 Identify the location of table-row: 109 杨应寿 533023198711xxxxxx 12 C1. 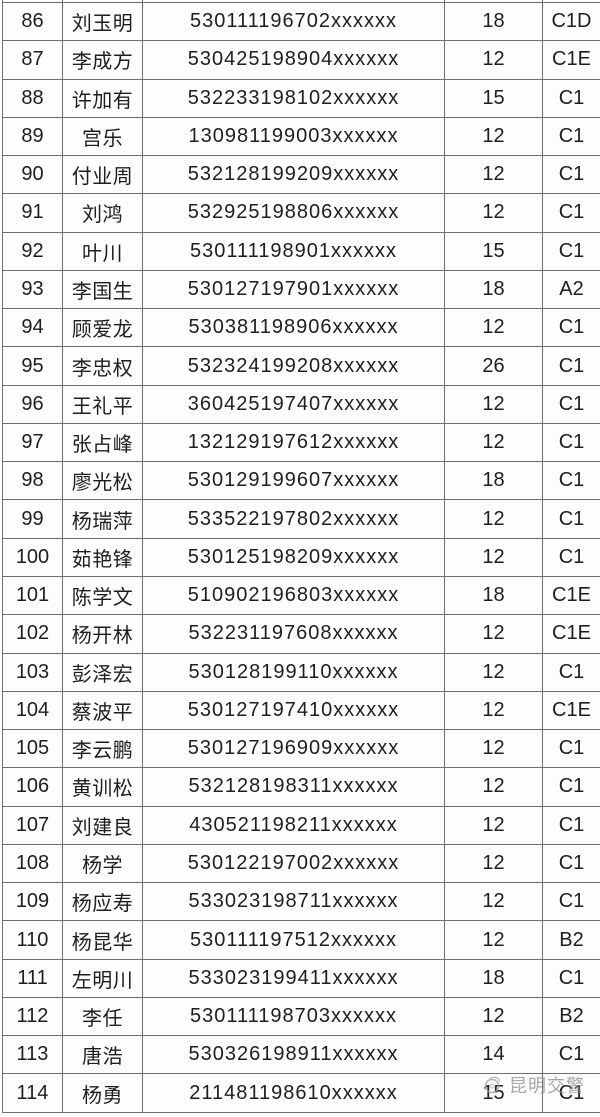
(301, 902).